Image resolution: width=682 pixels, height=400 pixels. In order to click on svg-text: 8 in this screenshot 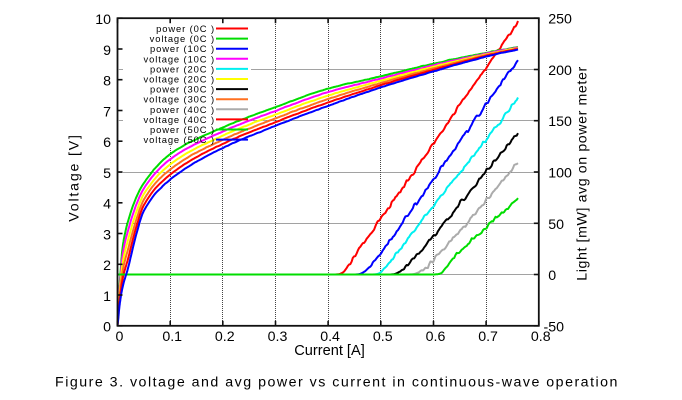, I will do `click(107, 82)`.